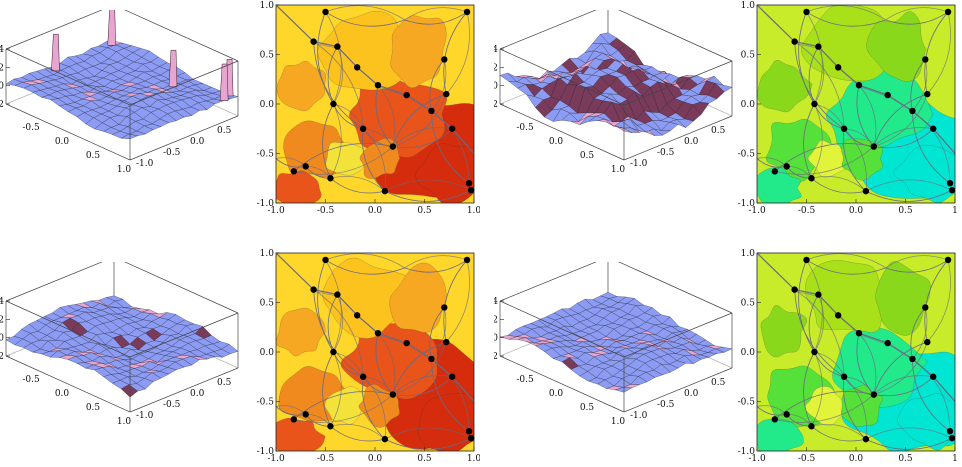 The image size is (962, 467). Describe the element at coordinates (955, 210) in the screenshot. I see `x-tick-label: 1` at that location.